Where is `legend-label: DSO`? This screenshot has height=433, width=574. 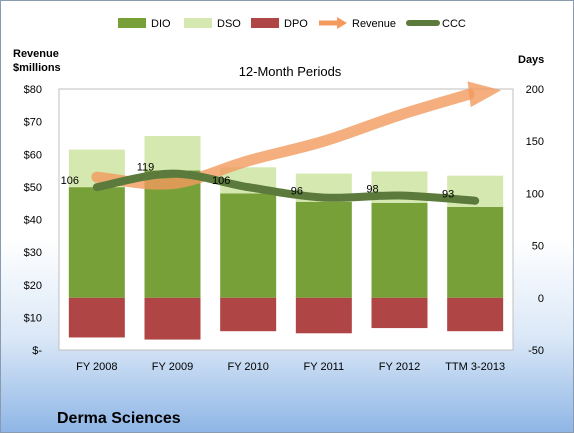
legend-label: DSO is located at coordinates (229, 24).